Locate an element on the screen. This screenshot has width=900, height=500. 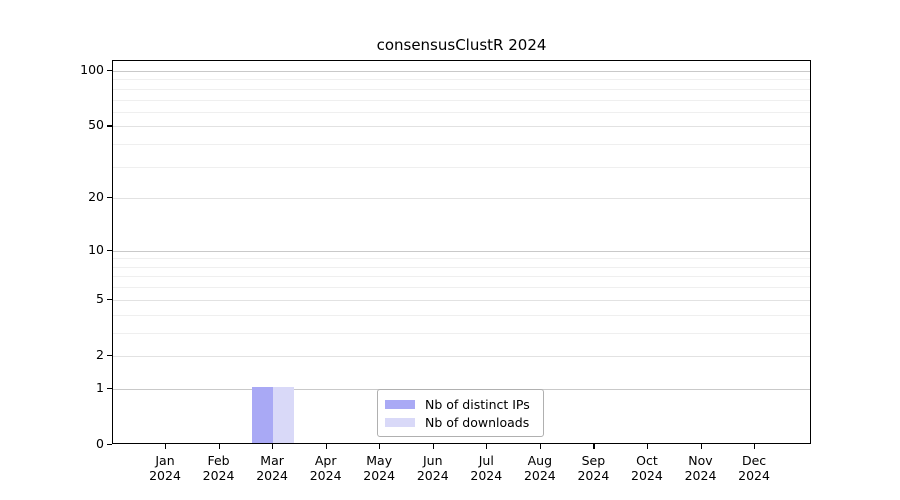
distinct-ips-swatch is located at coordinates (400, 404).